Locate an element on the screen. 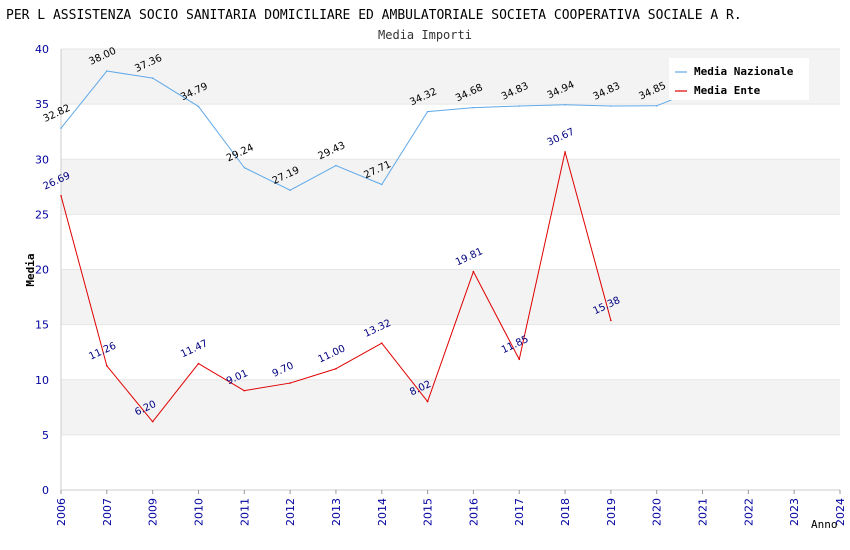 This screenshot has height=550, width=850. point-media-nazionale-2009 is located at coordinates (152, 78).